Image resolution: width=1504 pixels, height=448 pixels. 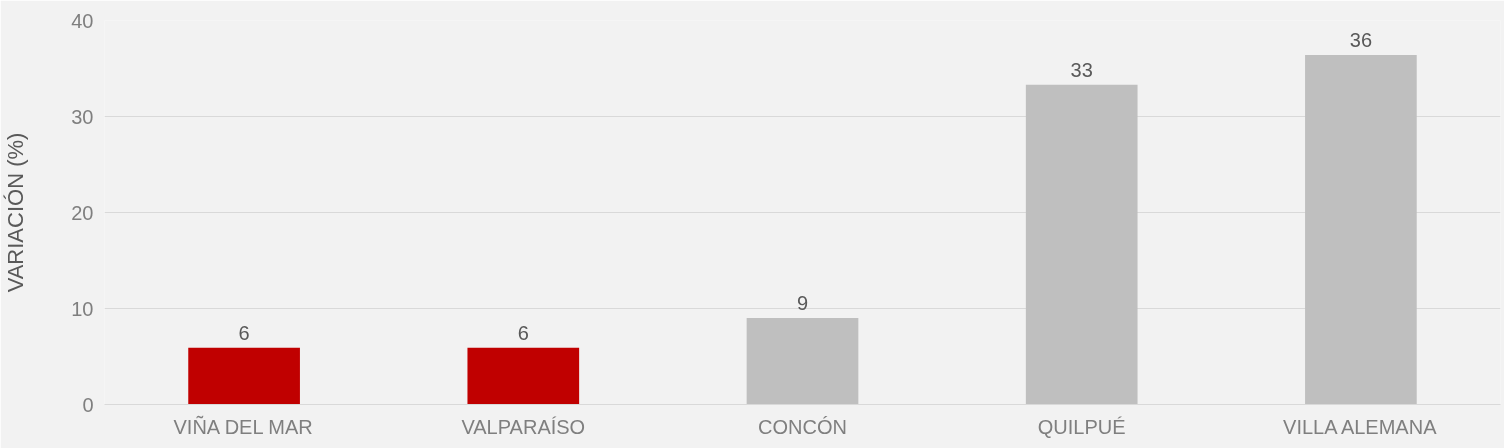 What do you see at coordinates (16, 212) in the screenshot?
I see `y-axis-title: VARIACIÓN (%)` at bounding box center [16, 212].